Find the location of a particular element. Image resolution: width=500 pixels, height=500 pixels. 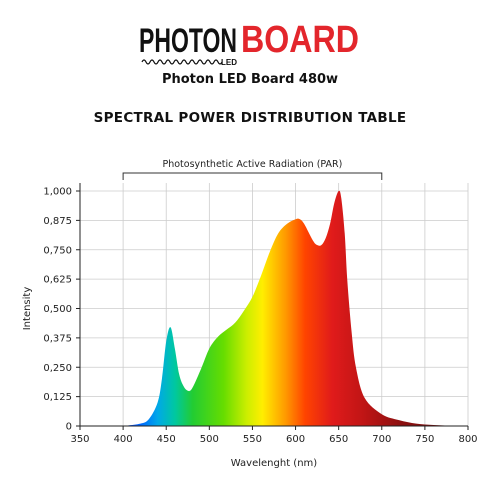

par-annotation: Photosynthetic Active Radiation (PAR) is located at coordinates (252, 169).